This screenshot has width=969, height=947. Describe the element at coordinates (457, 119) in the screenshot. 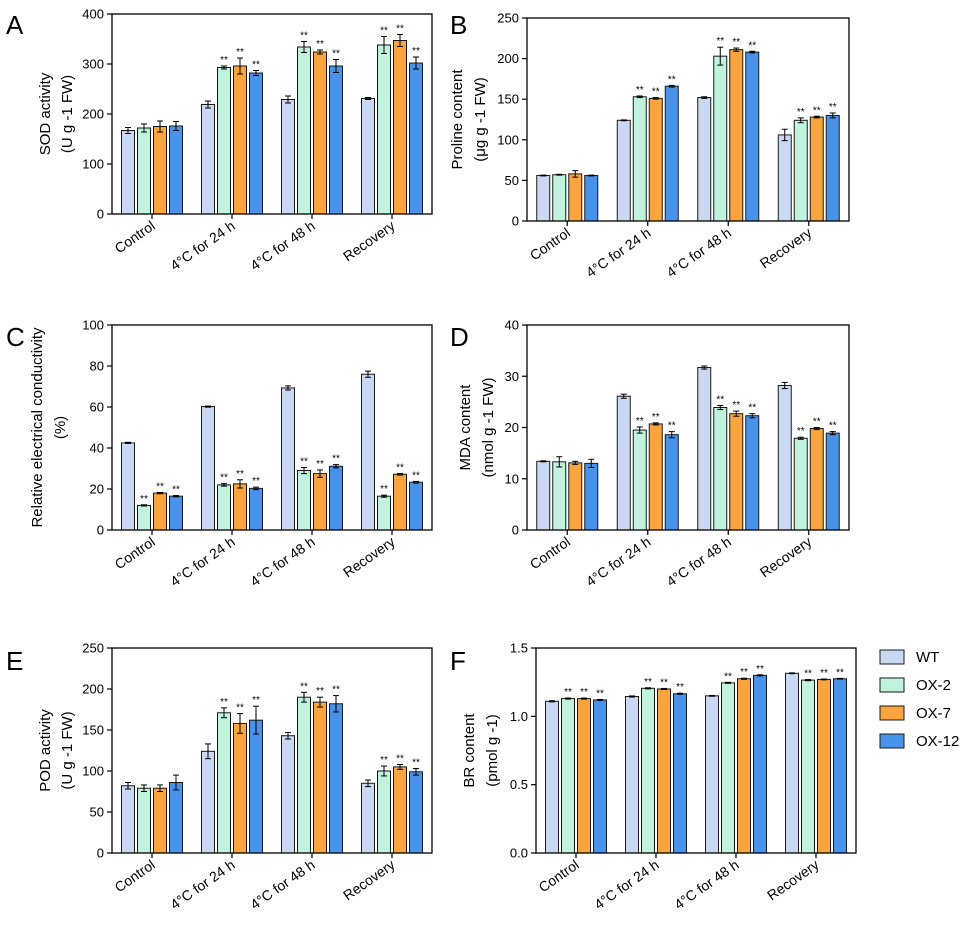

I see `y-axis-title: Proline content` at that location.